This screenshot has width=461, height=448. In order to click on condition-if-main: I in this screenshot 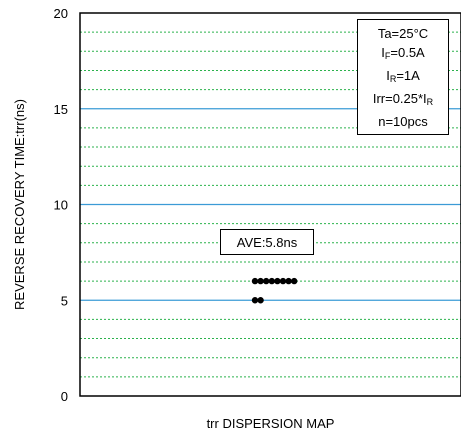, I will do `click(383, 52)`.